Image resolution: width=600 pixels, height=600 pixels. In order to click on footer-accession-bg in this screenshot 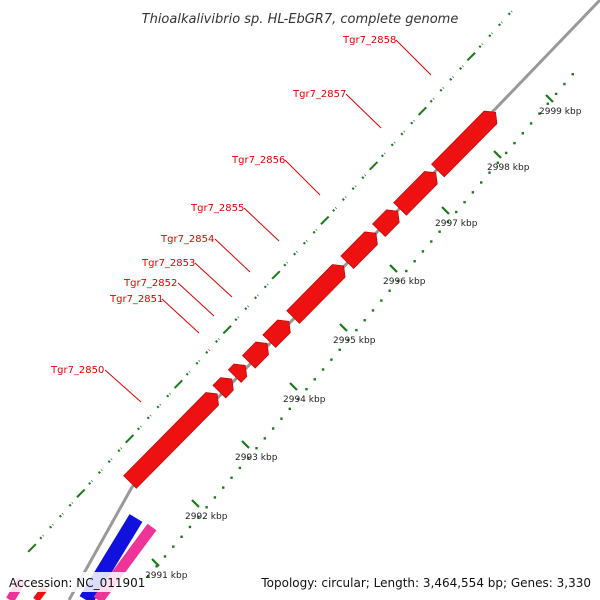, I will do `click(76, 582)`.